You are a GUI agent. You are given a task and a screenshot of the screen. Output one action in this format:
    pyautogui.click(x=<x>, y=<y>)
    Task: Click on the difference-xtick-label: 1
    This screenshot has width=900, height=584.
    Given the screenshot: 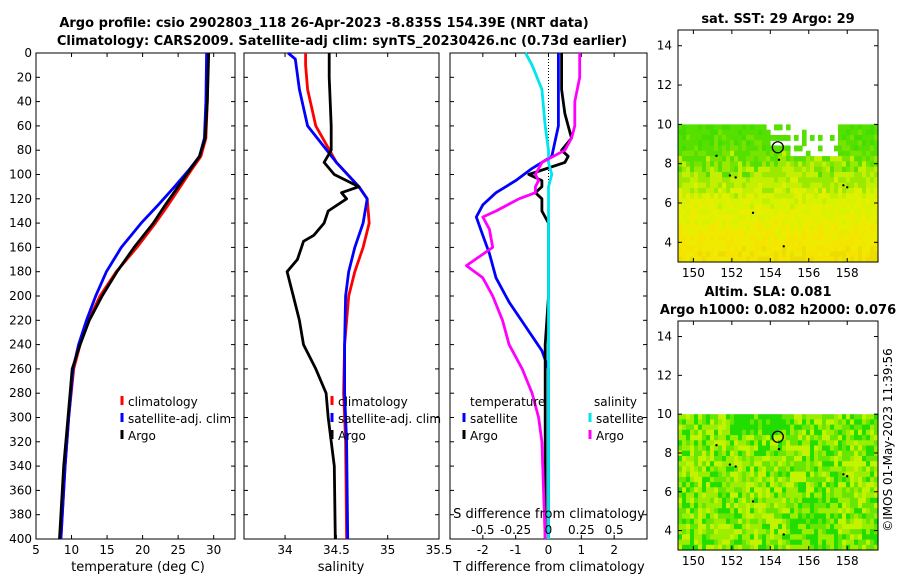 What is the action you would take?
    pyautogui.click(x=582, y=550)
    